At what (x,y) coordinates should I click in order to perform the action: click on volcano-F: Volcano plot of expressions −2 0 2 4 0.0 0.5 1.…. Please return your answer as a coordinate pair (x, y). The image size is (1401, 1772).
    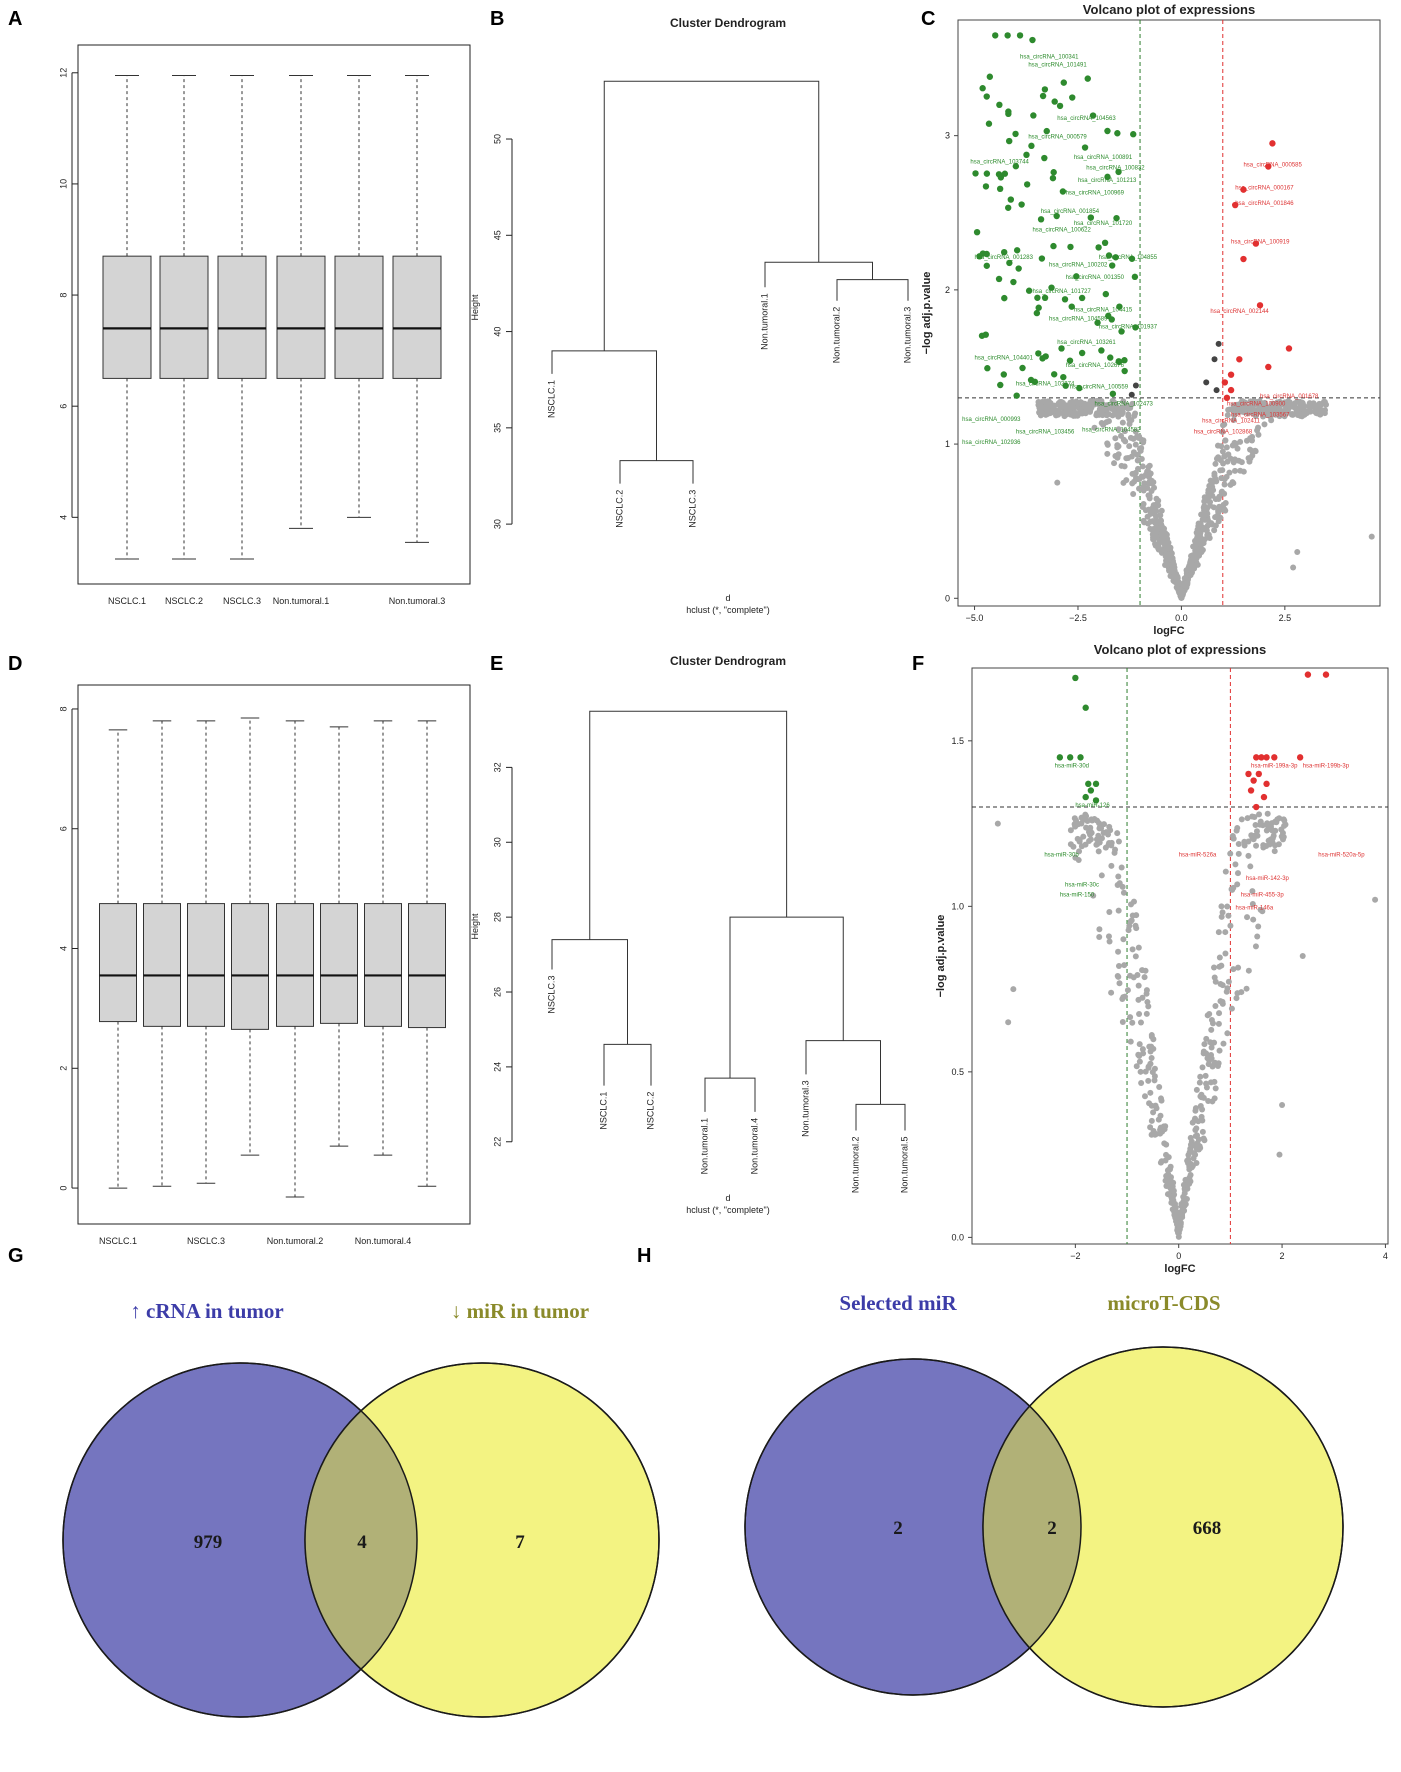
    Looking at the image, I should click on (1162, 958).